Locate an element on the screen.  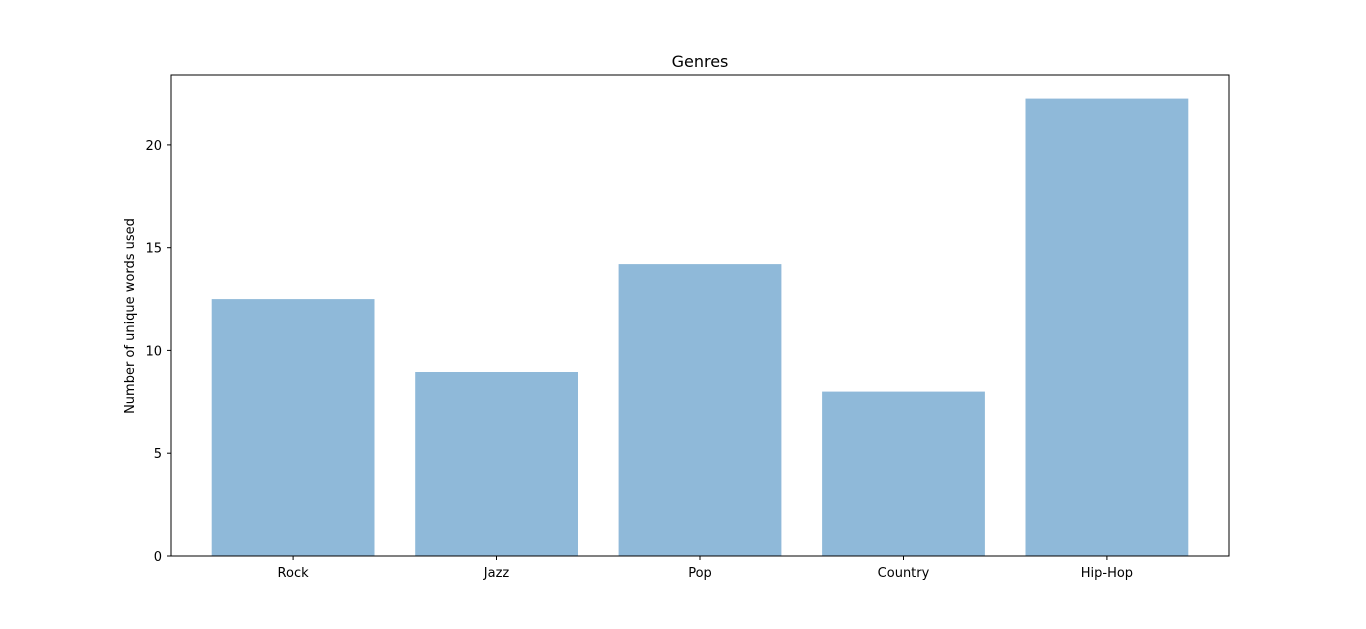
bar-rock is located at coordinates (293, 427).